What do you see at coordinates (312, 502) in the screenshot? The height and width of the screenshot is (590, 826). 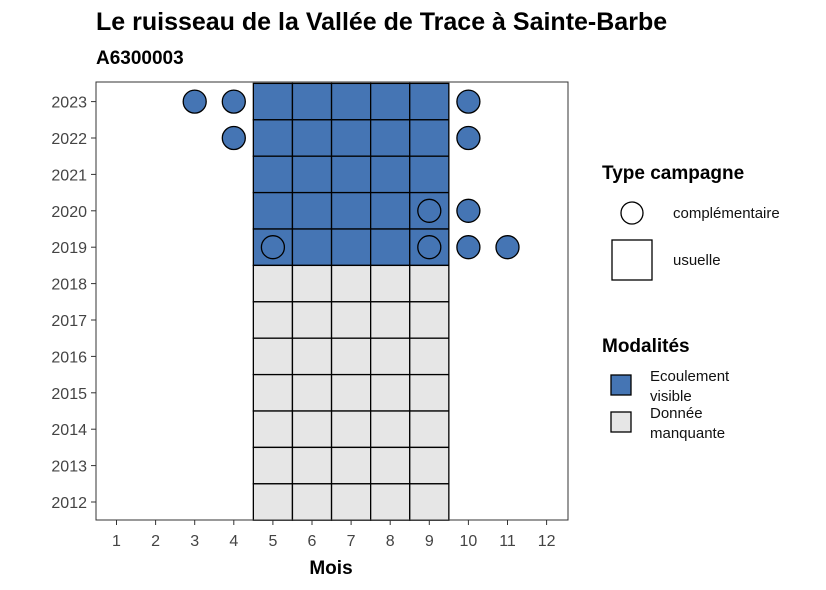 I see `tile-2012-6-donnee-manquante` at bounding box center [312, 502].